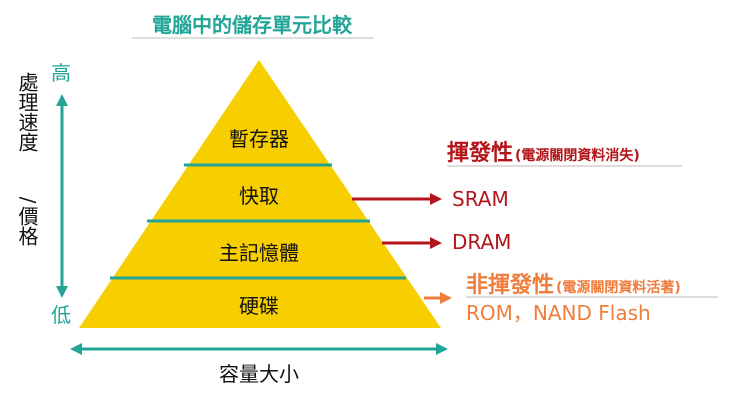 The image size is (730, 404). I want to click on non-volatile-heading-text: 非揮發性, so click(510, 285).